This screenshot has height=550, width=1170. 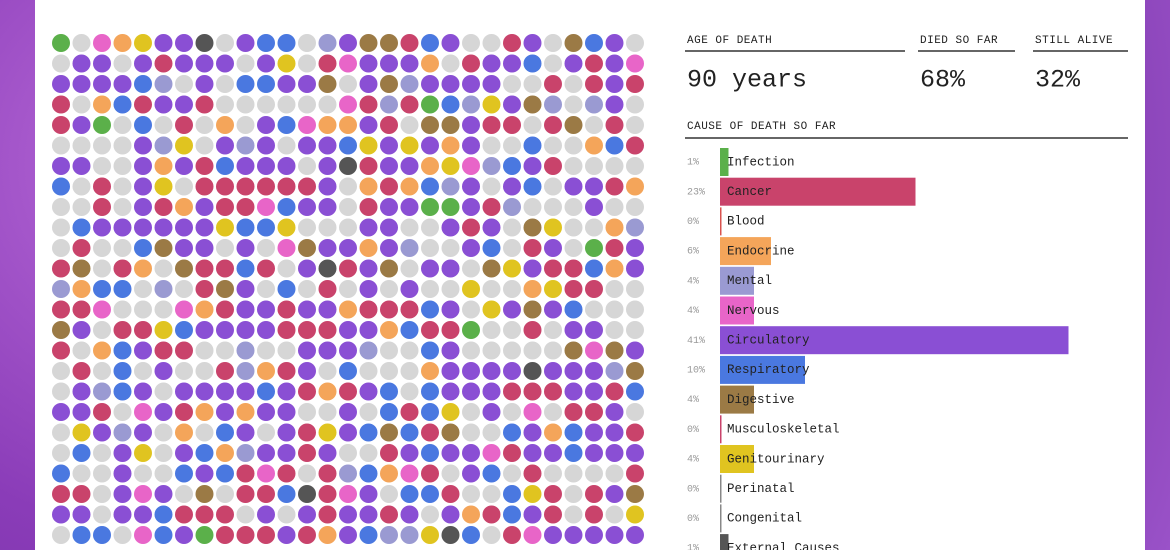 What do you see at coordinates (749, 281) in the screenshot?
I see `category-label: Mental` at bounding box center [749, 281].